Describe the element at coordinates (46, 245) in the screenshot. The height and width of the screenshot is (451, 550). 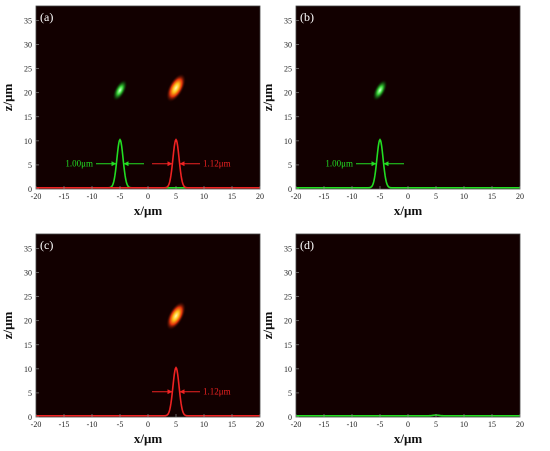
I see `panel-label: (c)` at that location.